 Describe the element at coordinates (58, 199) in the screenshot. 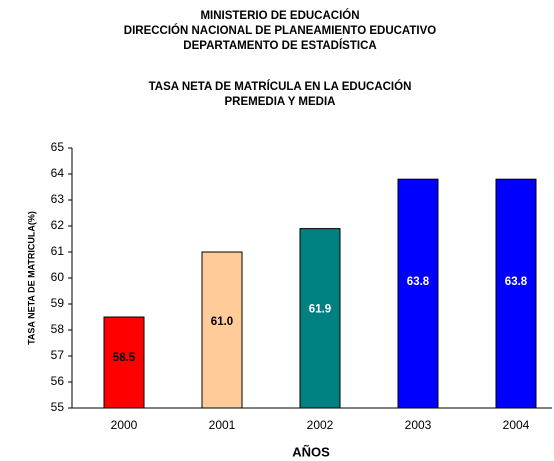

I see `y-tick-label: 63` at that location.